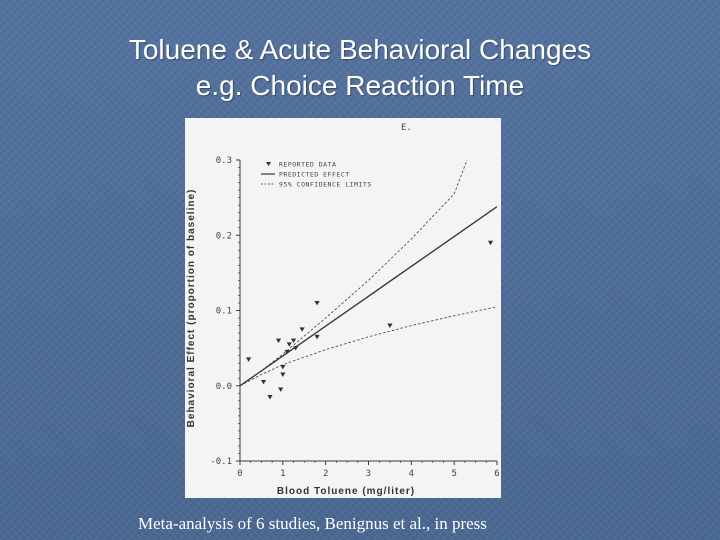 This screenshot has height=540, width=720. What do you see at coordinates (325, 185) in the screenshot?
I see `legend-label: 95% CONFIDENCE LIMITS` at bounding box center [325, 185].